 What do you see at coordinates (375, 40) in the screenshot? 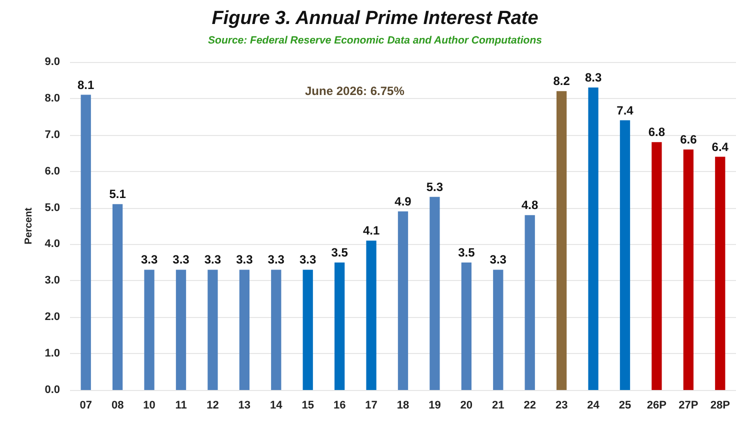
I see `chart-subtitle: Source: Federal Reserve Economic Data and Author Computations` at bounding box center [375, 40].